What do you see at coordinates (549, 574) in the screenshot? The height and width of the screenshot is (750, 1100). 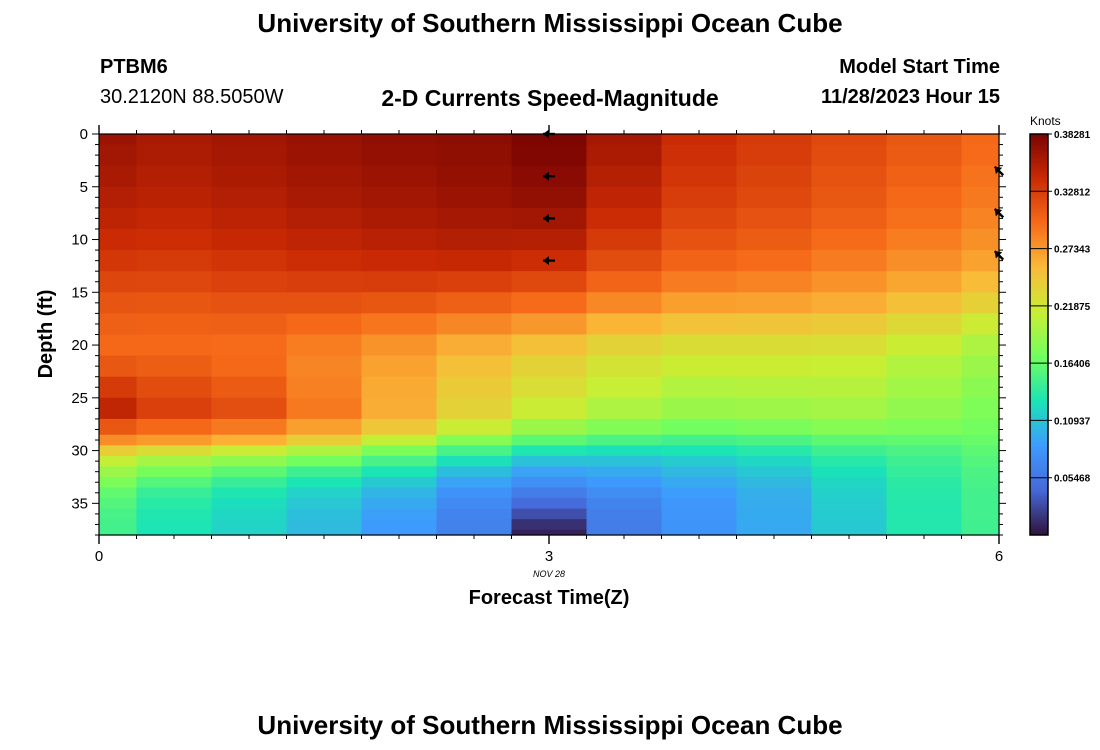 I see `date-annotation: NOV 28` at bounding box center [549, 574].